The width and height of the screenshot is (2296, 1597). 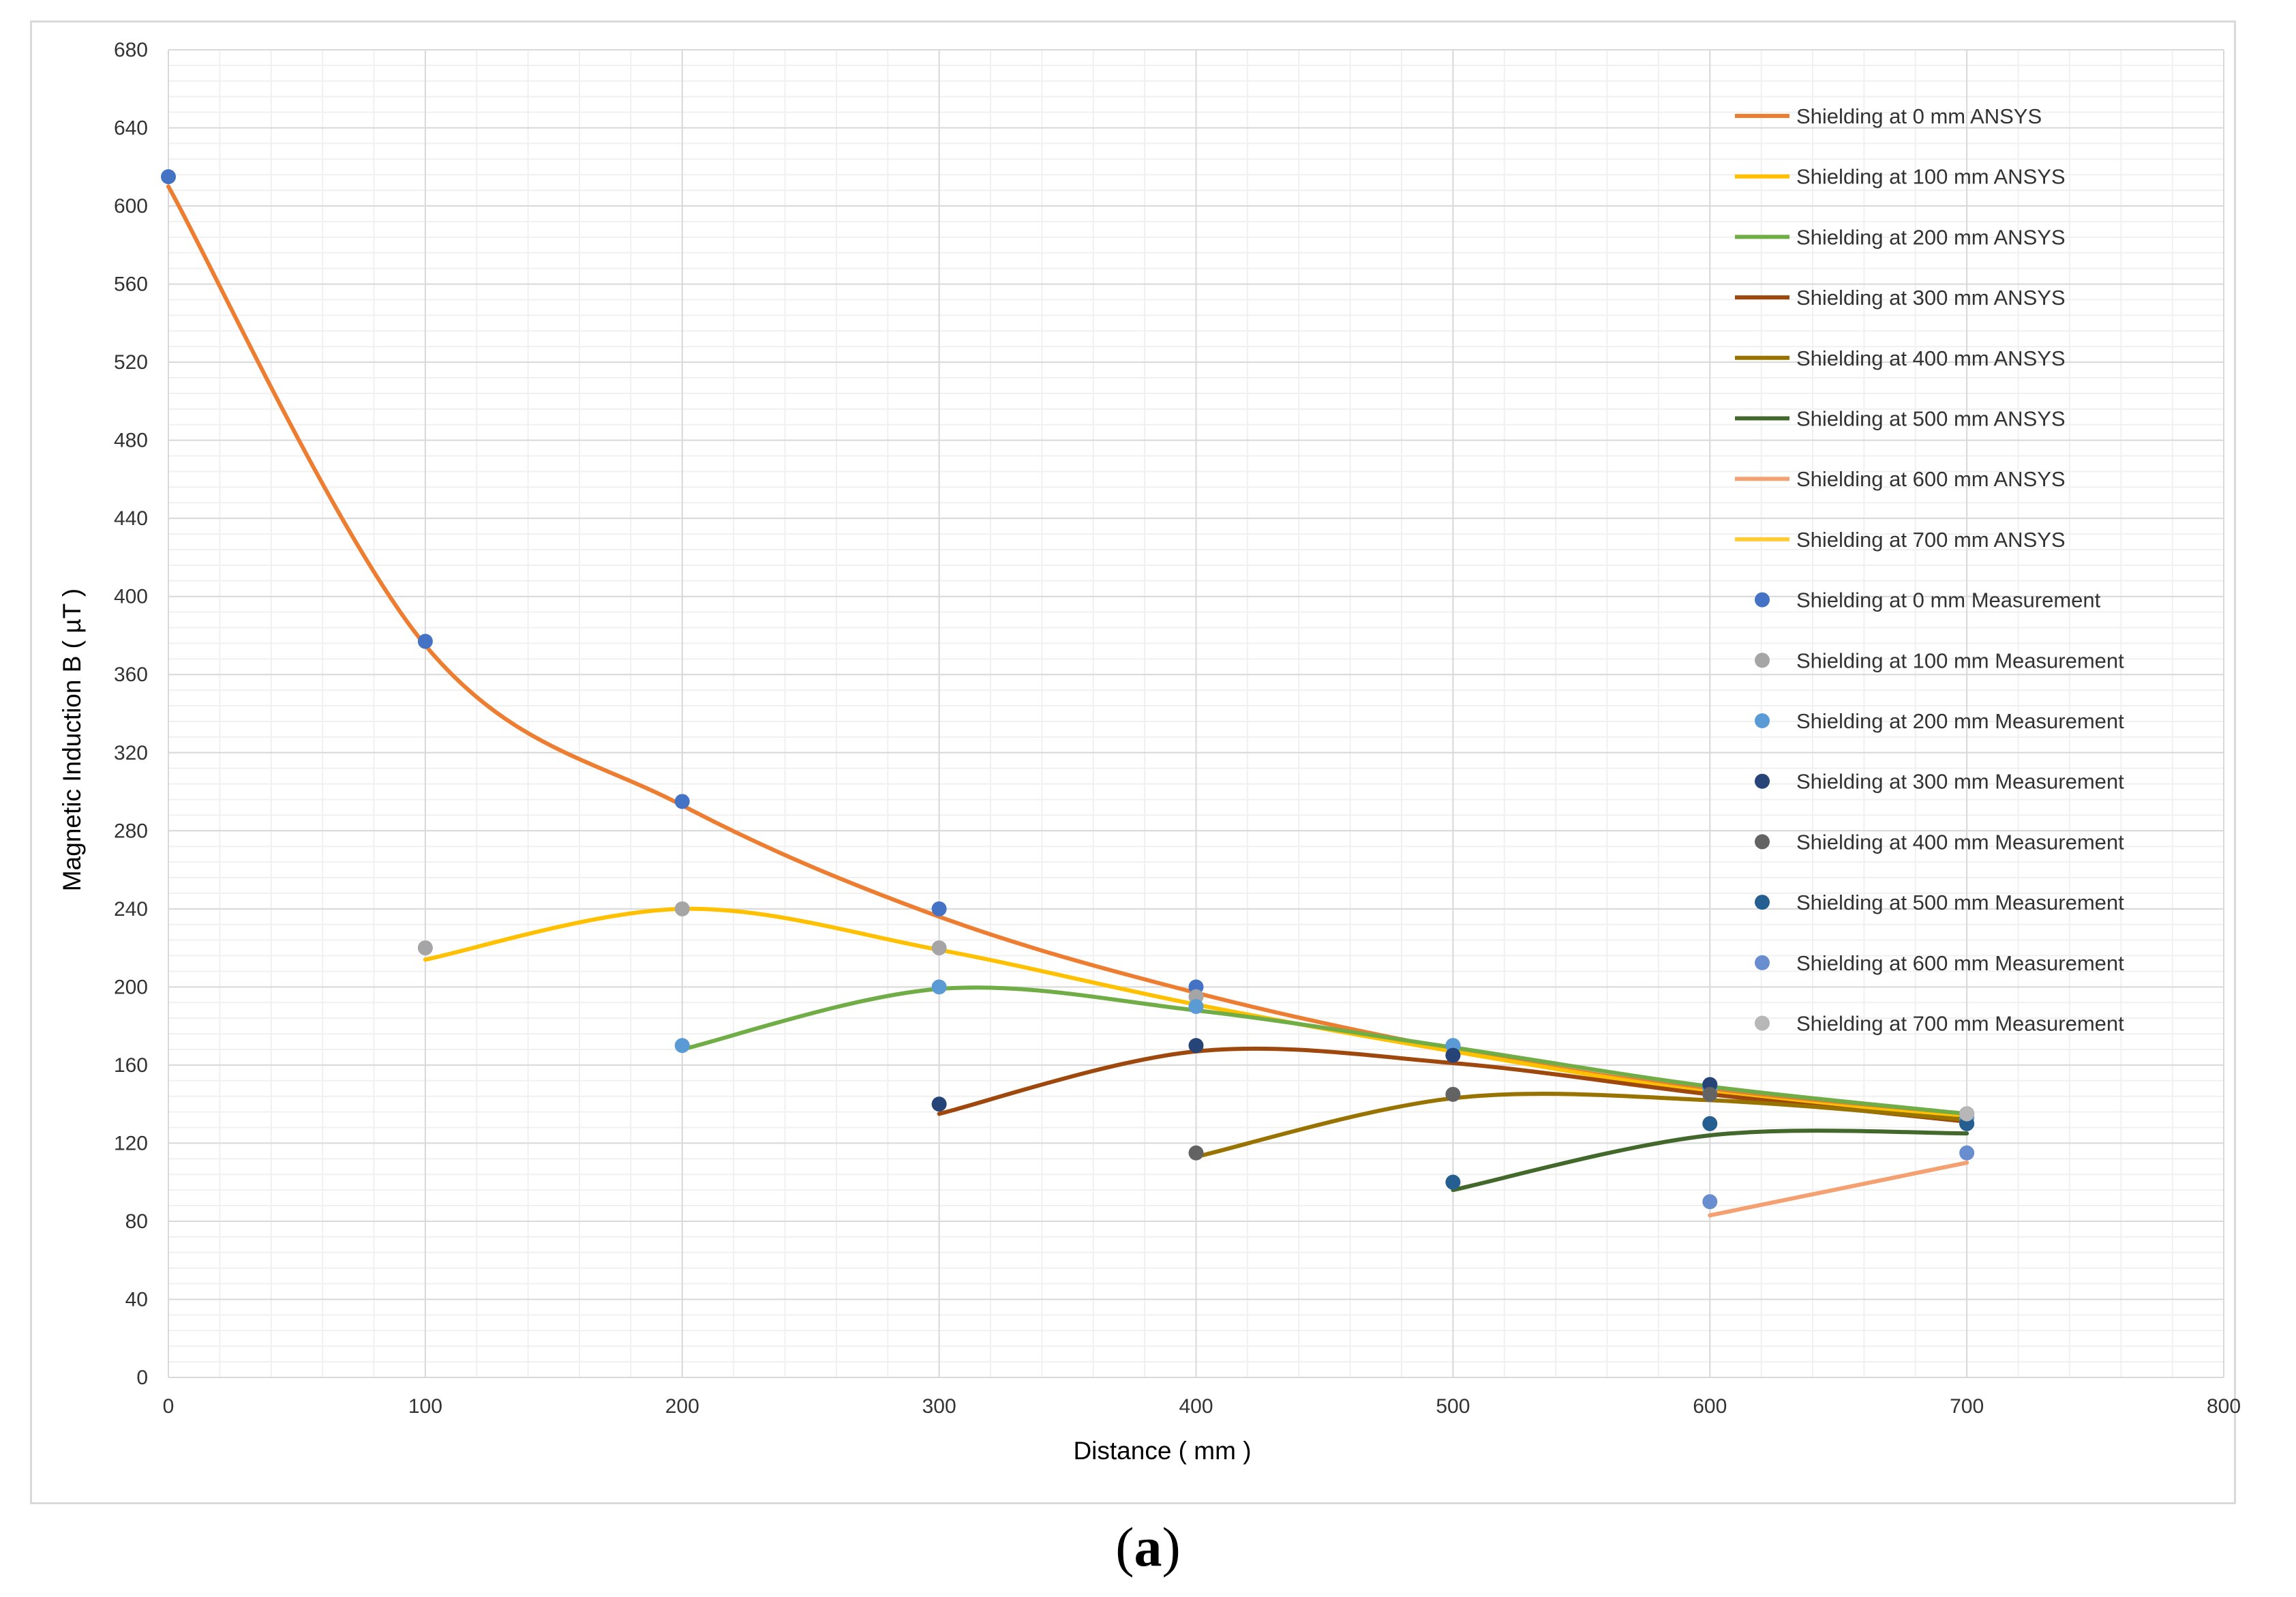 I want to click on legend-key-shielding-at-200-mm-measurement, so click(x=1762, y=720).